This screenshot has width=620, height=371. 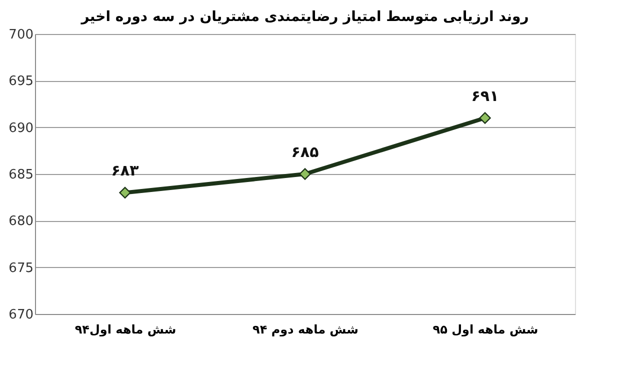 I want to click on data-label: ۶۸۳, so click(x=125, y=171).